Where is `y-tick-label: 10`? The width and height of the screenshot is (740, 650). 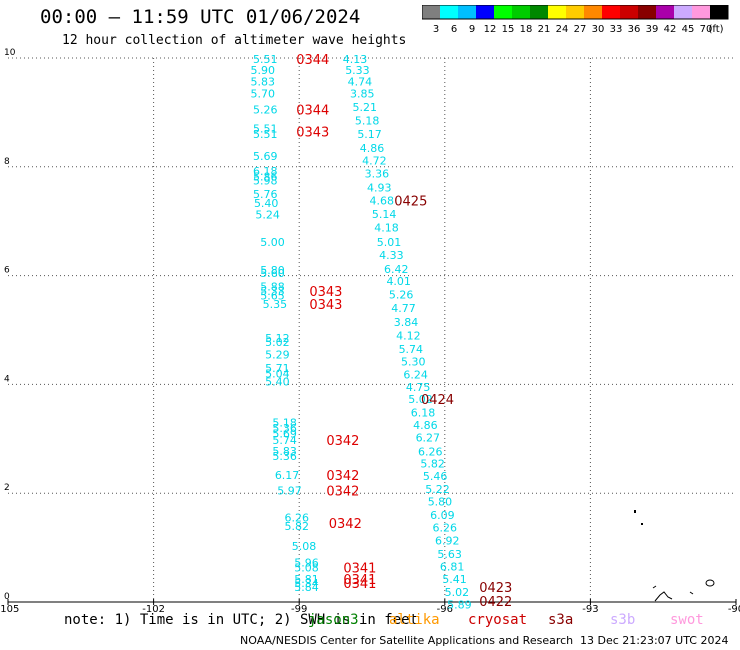 y-tick-label: 10 is located at coordinates (10, 53).